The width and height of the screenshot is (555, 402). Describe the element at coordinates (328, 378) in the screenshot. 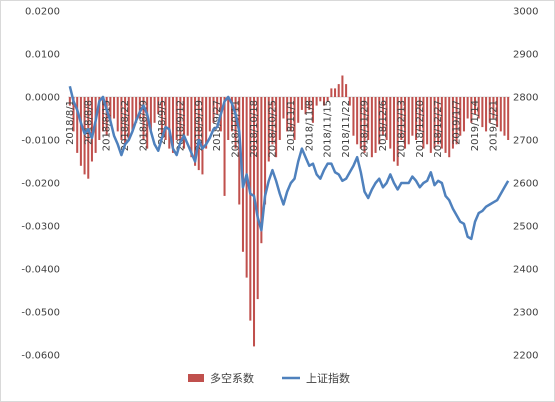

I see `legend-label-line: 上证指数` at that location.